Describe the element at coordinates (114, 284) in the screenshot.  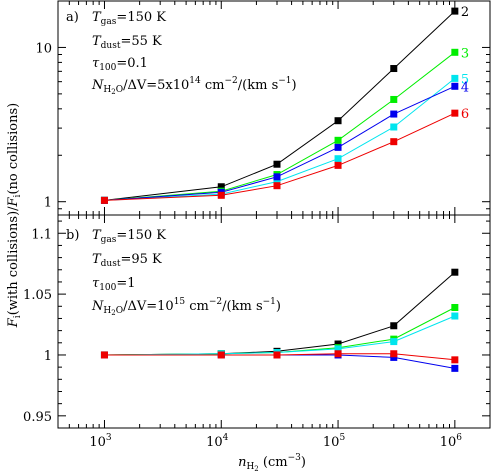
I see `panel-b-tau: τ100=1` at that location.